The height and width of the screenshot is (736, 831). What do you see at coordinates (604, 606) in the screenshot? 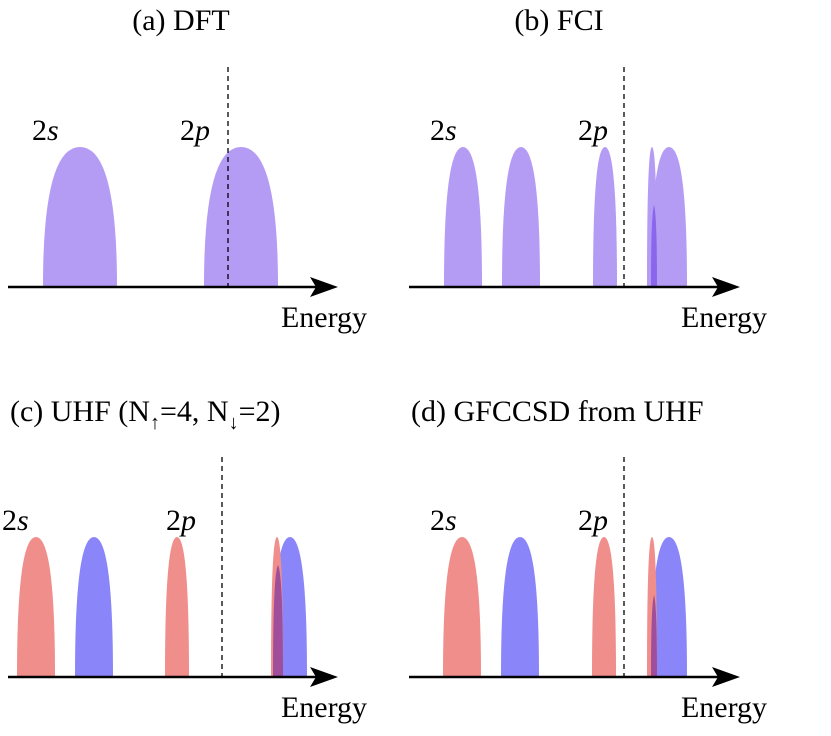
I see `panel-d-peak-2p-up` at bounding box center [604, 606].